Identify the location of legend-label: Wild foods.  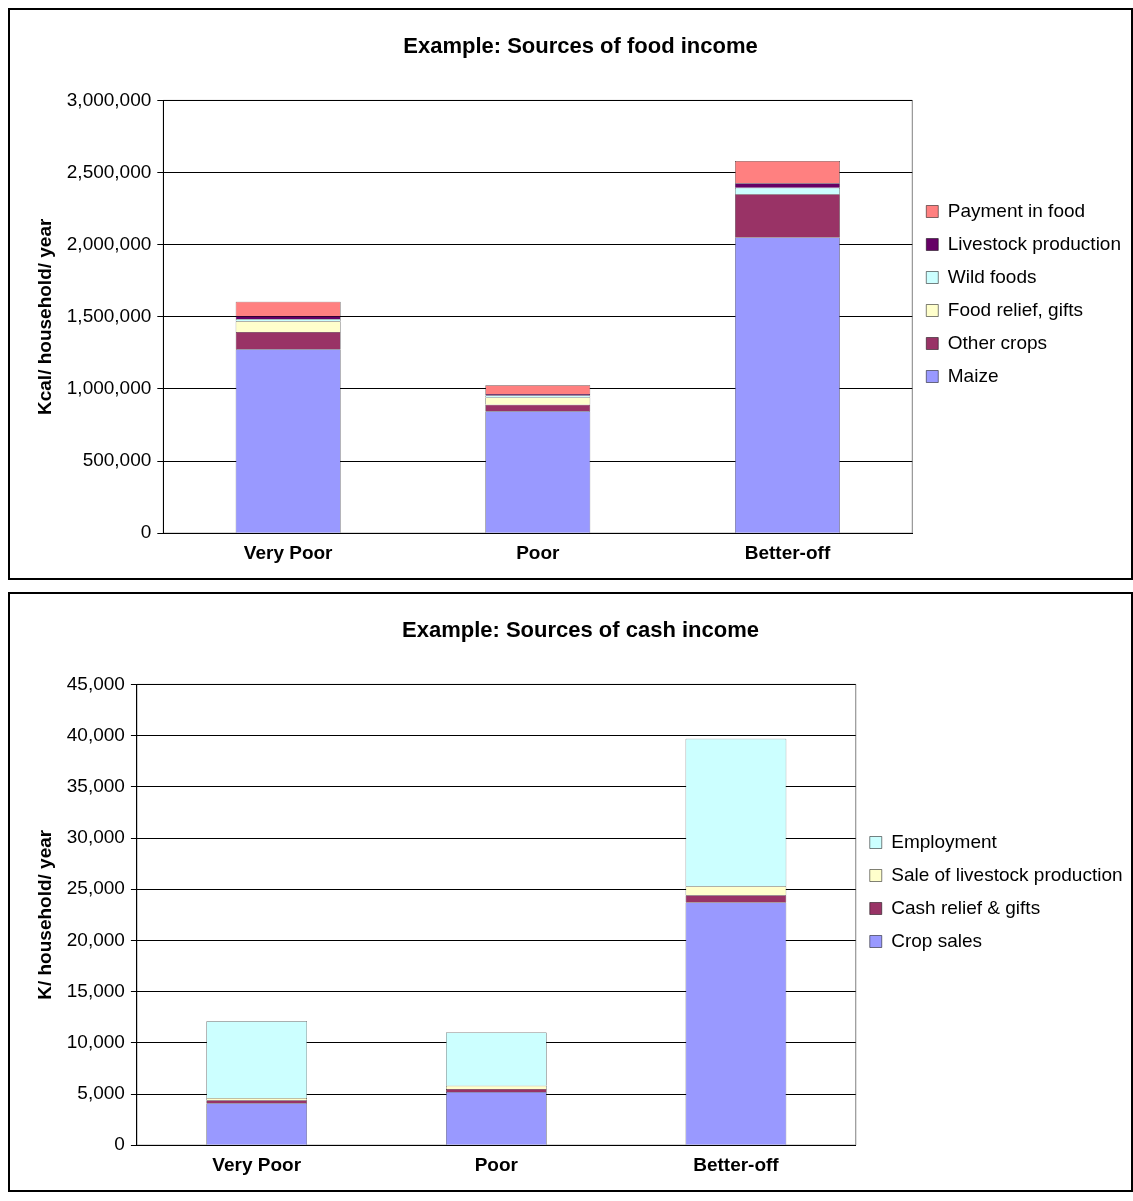
(992, 276).